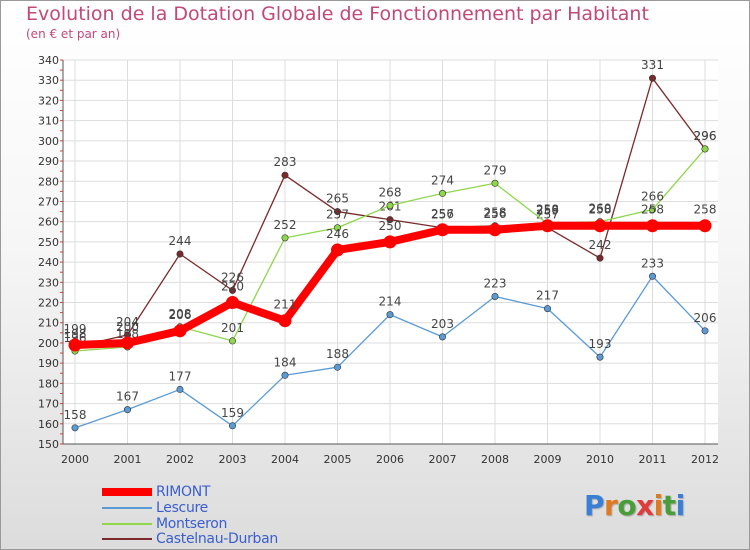 This screenshot has height=550, width=750. I want to click on chart-subtitle: (en € et par an), so click(73, 34).